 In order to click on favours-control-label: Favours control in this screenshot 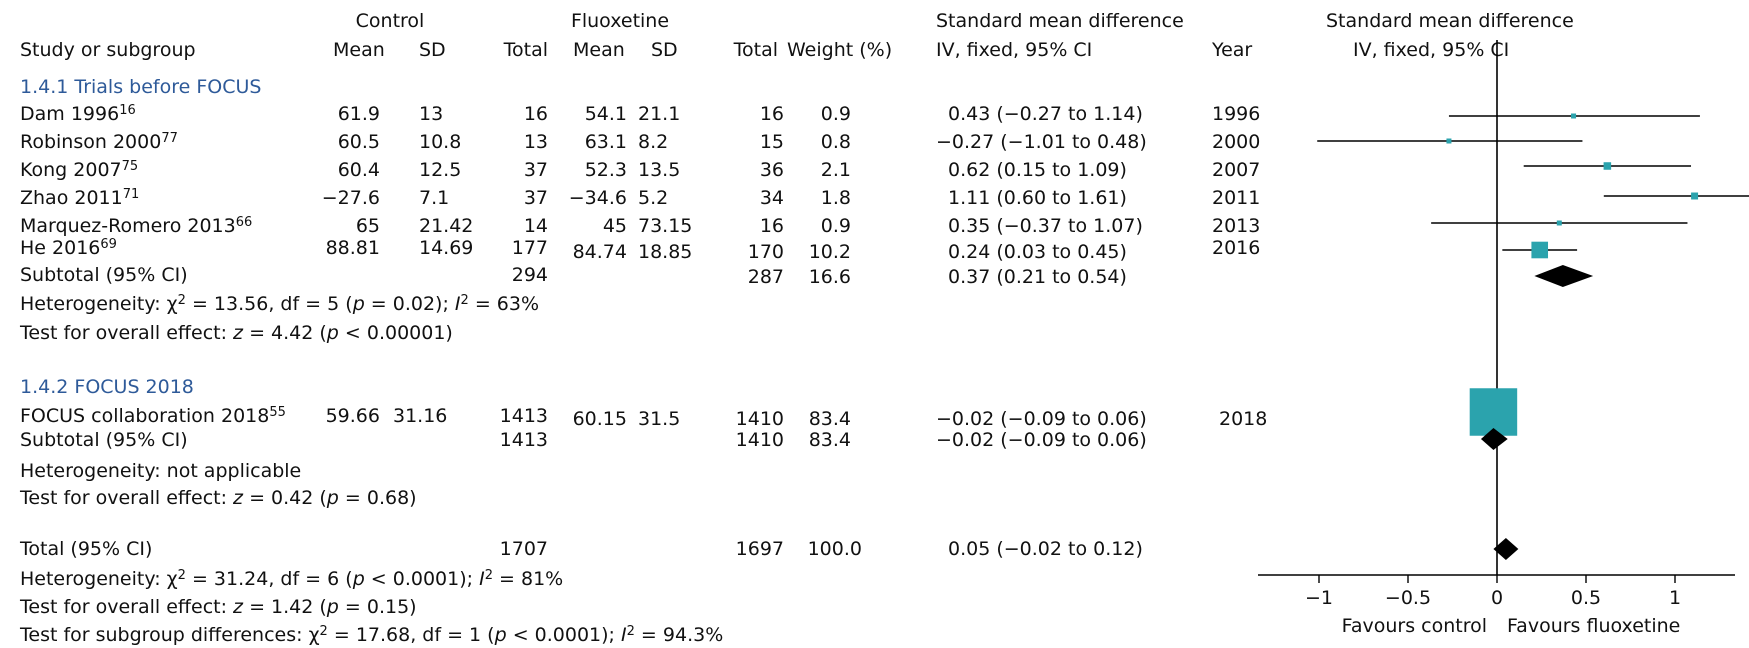, I will do `click(1414, 626)`.